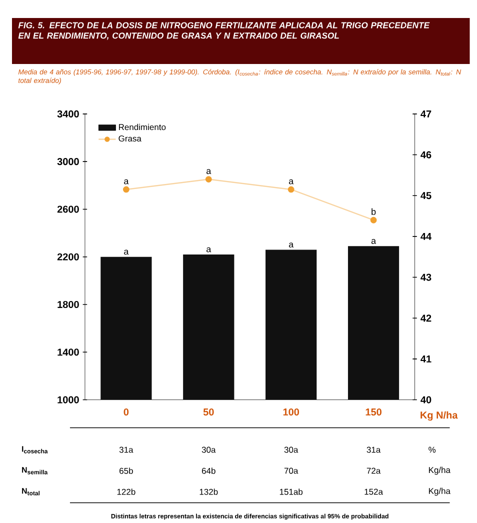  What do you see at coordinates (69, 400) in the screenshot?
I see `y-tick-label: 1000` at bounding box center [69, 400].